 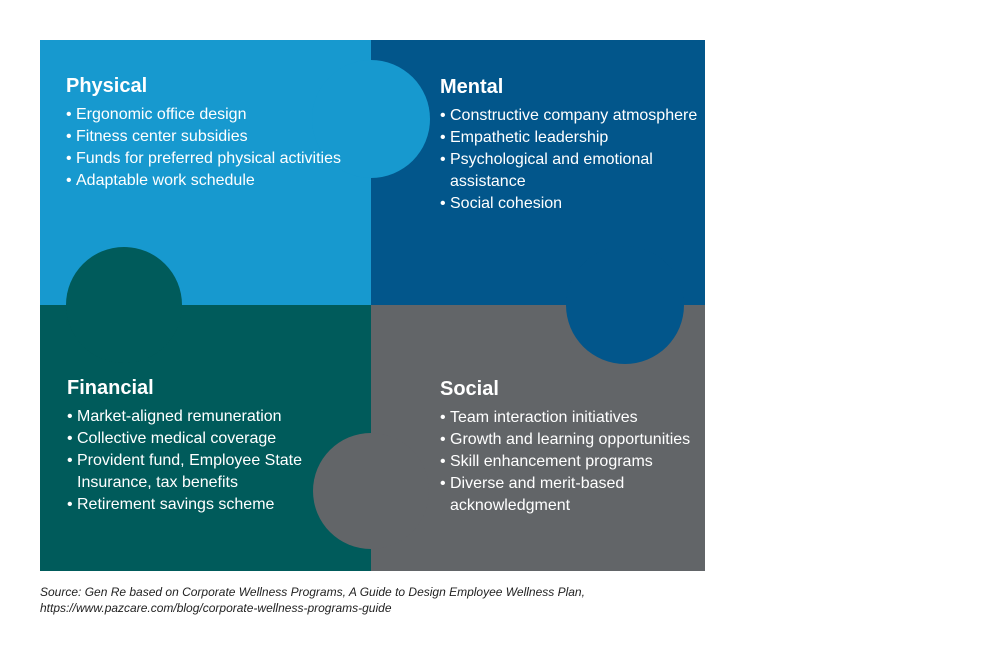 I want to click on list-item: Social cohesion, so click(x=570, y=204).